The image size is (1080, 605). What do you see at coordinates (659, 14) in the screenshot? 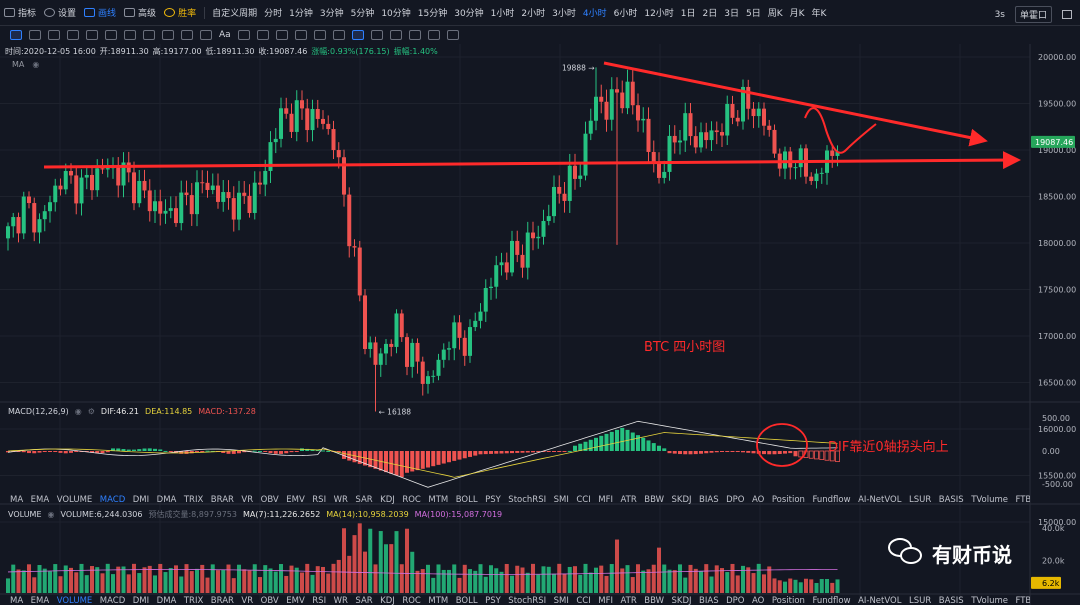
I see `period-12: 12小时` at bounding box center [659, 14].